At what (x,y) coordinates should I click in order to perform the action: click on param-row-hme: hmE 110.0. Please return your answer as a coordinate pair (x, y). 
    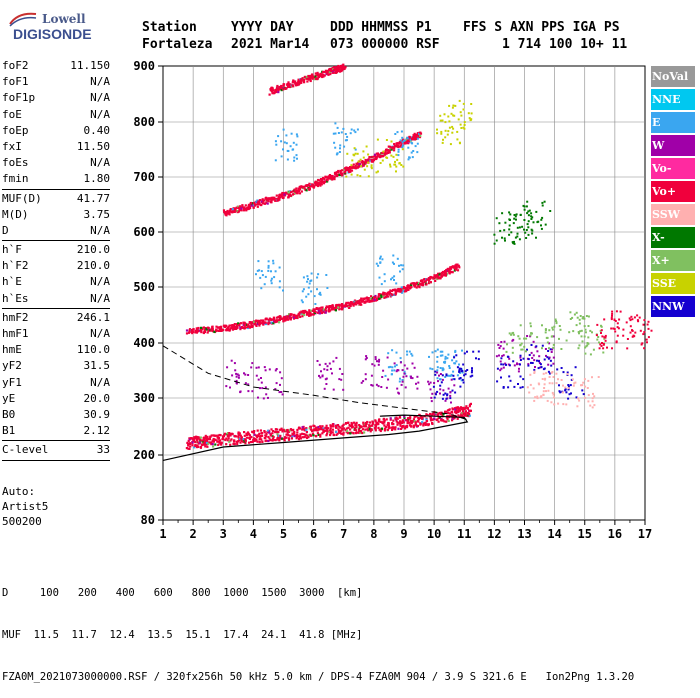
    Looking at the image, I should click on (56, 350).